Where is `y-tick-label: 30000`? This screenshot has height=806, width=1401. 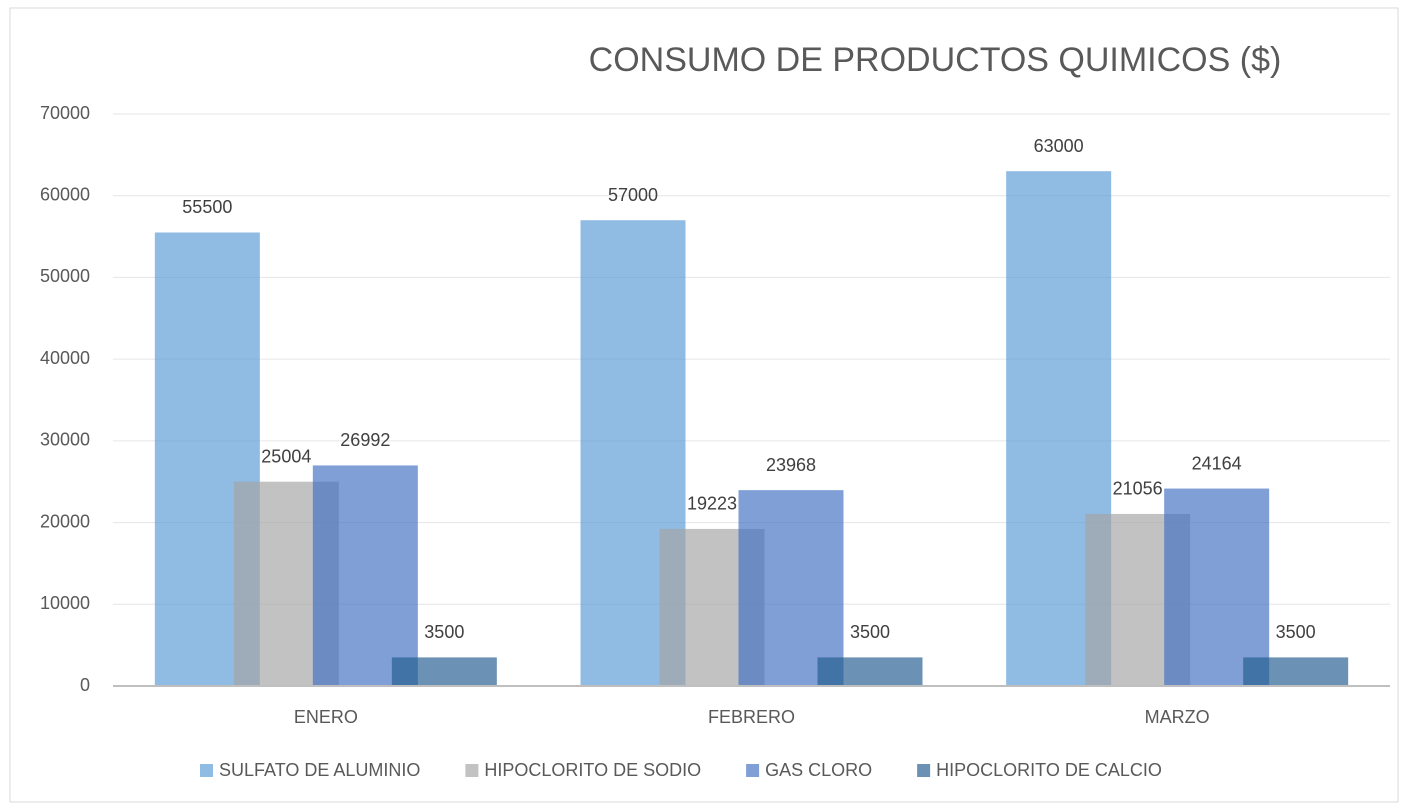 y-tick-label: 30000 is located at coordinates (65, 440).